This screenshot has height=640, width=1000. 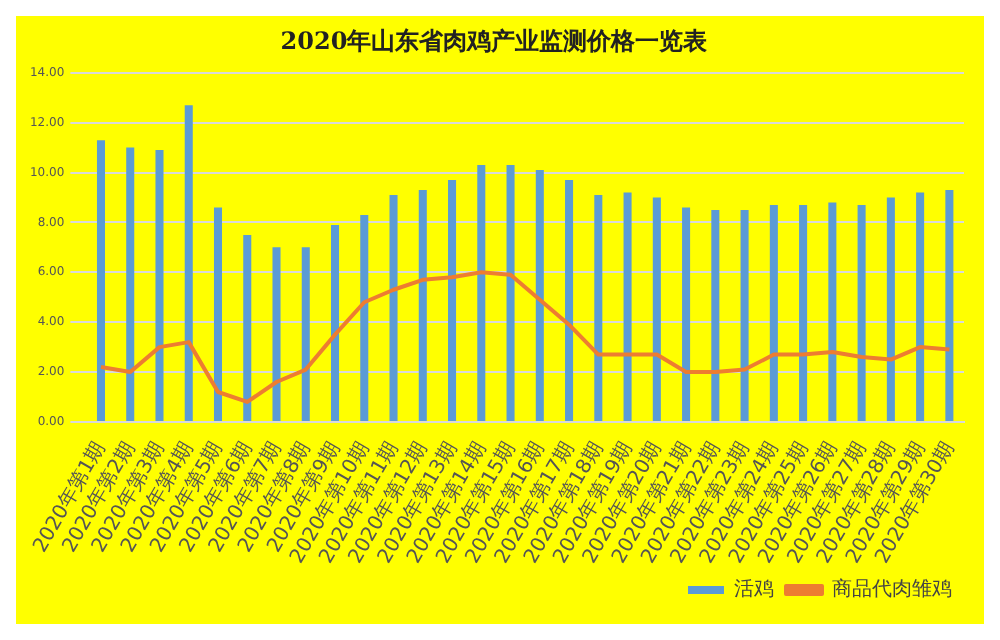 I want to click on legend-label: 活鸡, so click(x=754, y=589).